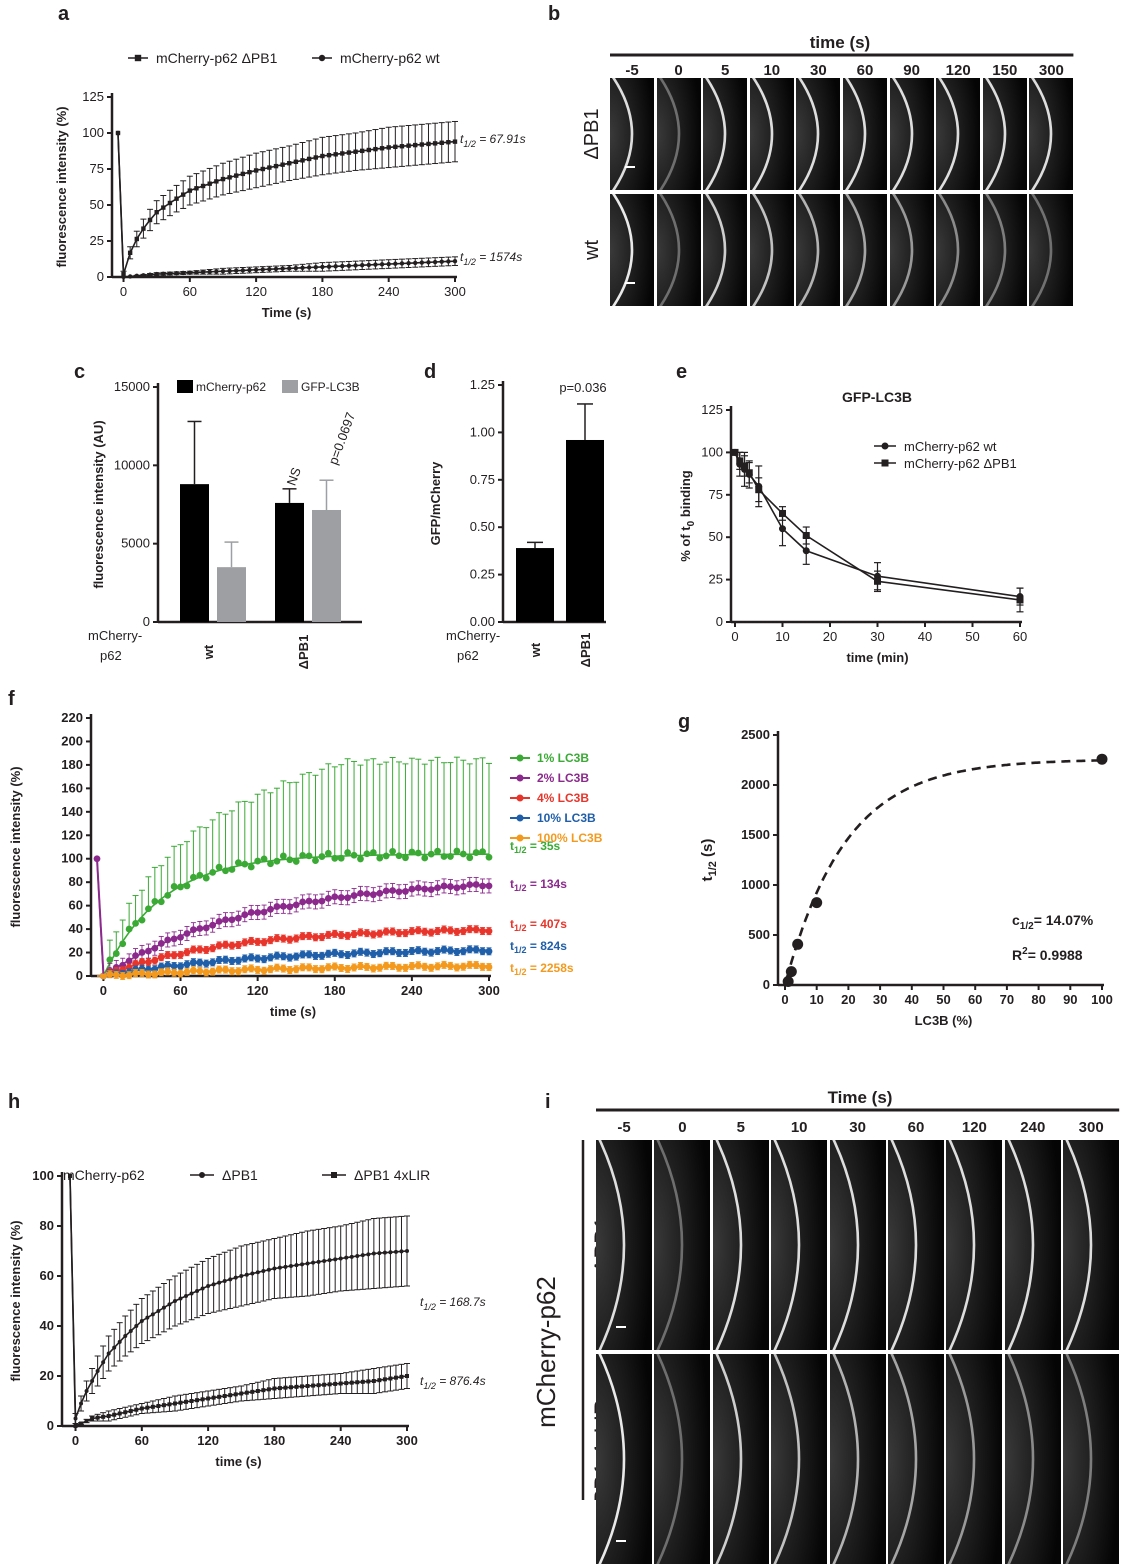 Image resolution: width=1125 pixels, height=1564 pixels. I want to click on timepoint-label: 240, so click(1032, 1127).